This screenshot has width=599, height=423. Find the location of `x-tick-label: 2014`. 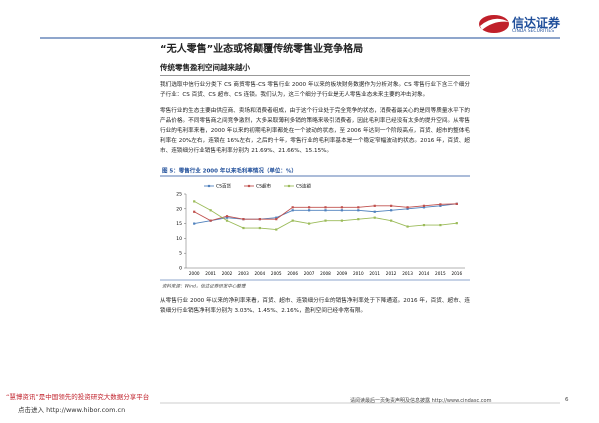

x-tick-label: 2014 is located at coordinates (424, 273).